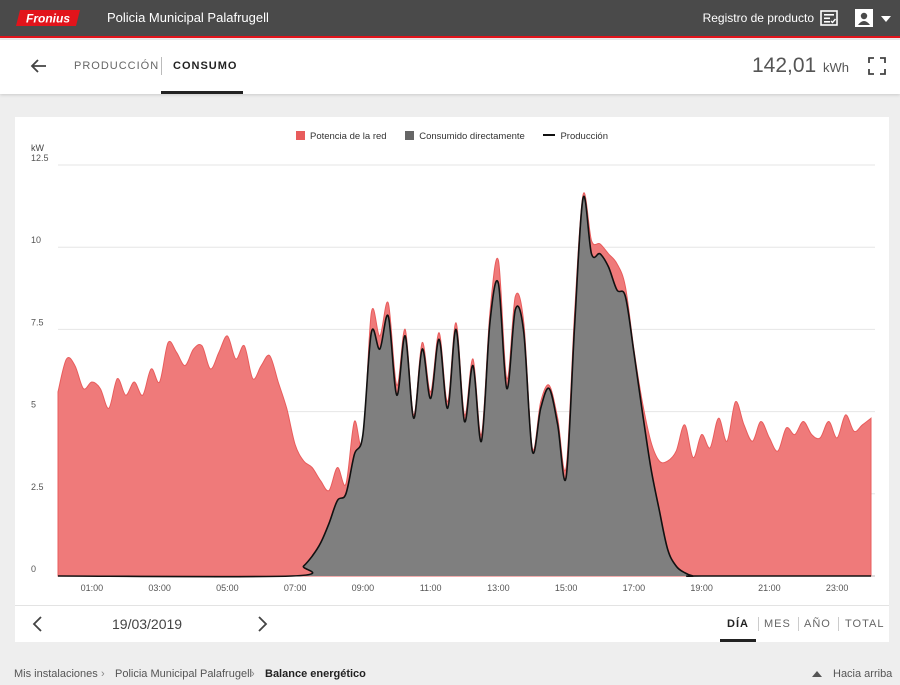 Image resolution: width=900 pixels, height=685 pixels. I want to click on legend-label: Potencia de la red, so click(348, 136).